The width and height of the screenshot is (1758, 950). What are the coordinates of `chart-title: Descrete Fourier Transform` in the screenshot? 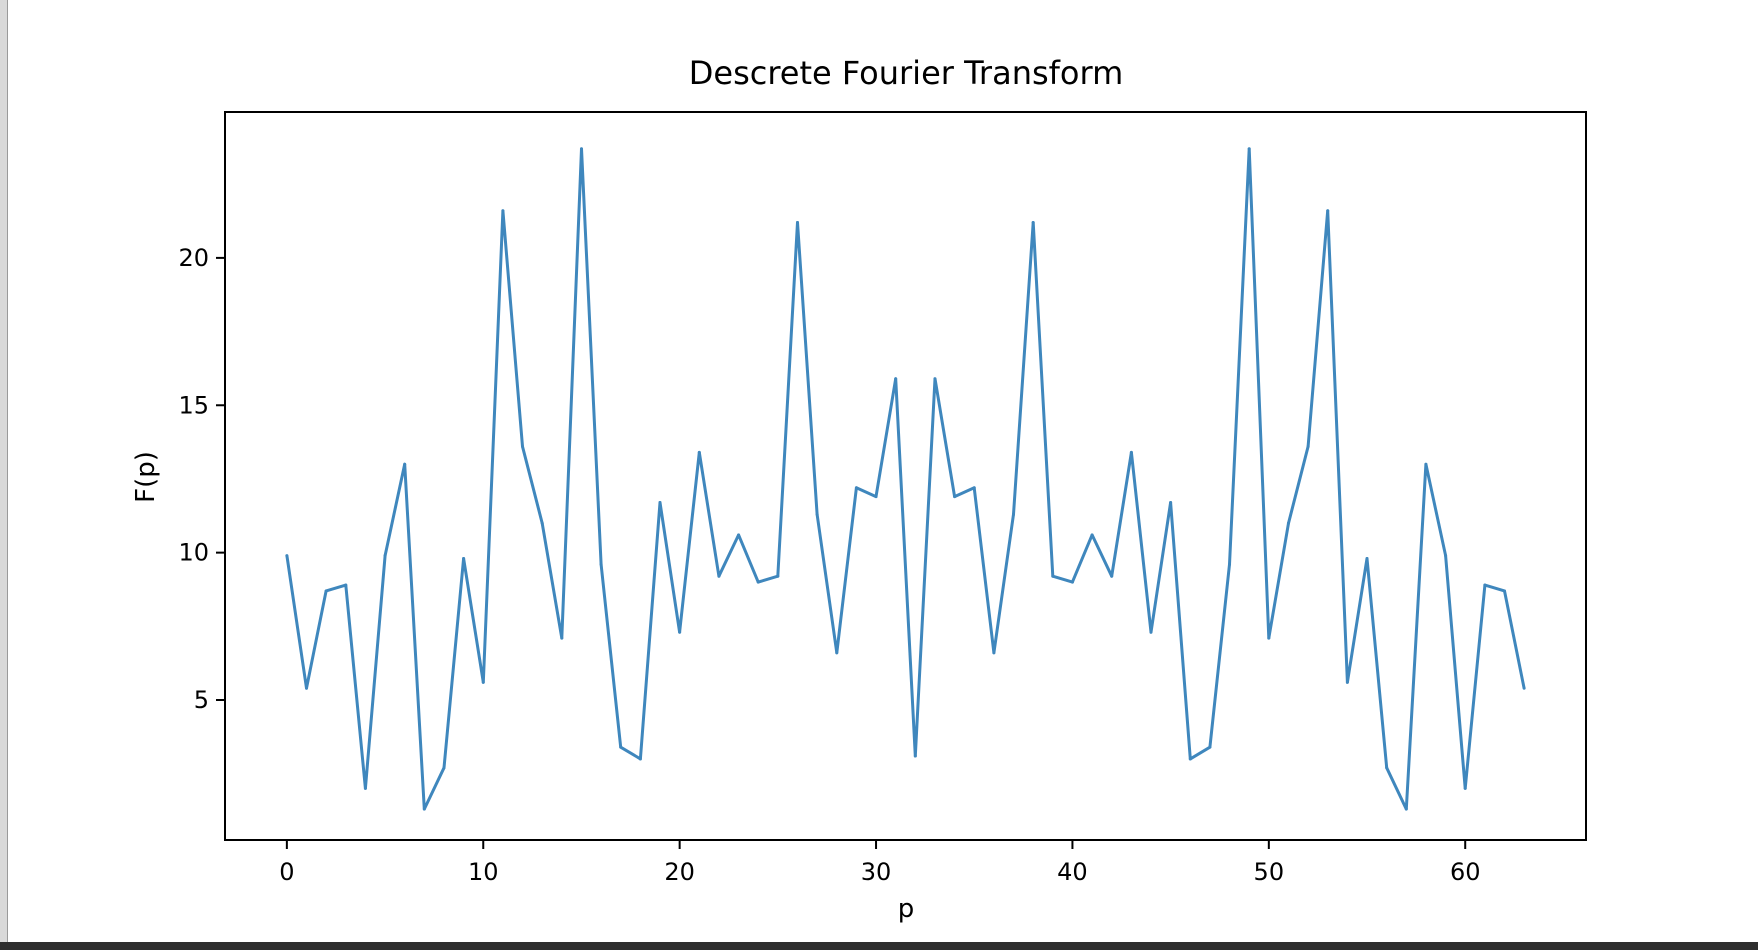 It's located at (906, 73).